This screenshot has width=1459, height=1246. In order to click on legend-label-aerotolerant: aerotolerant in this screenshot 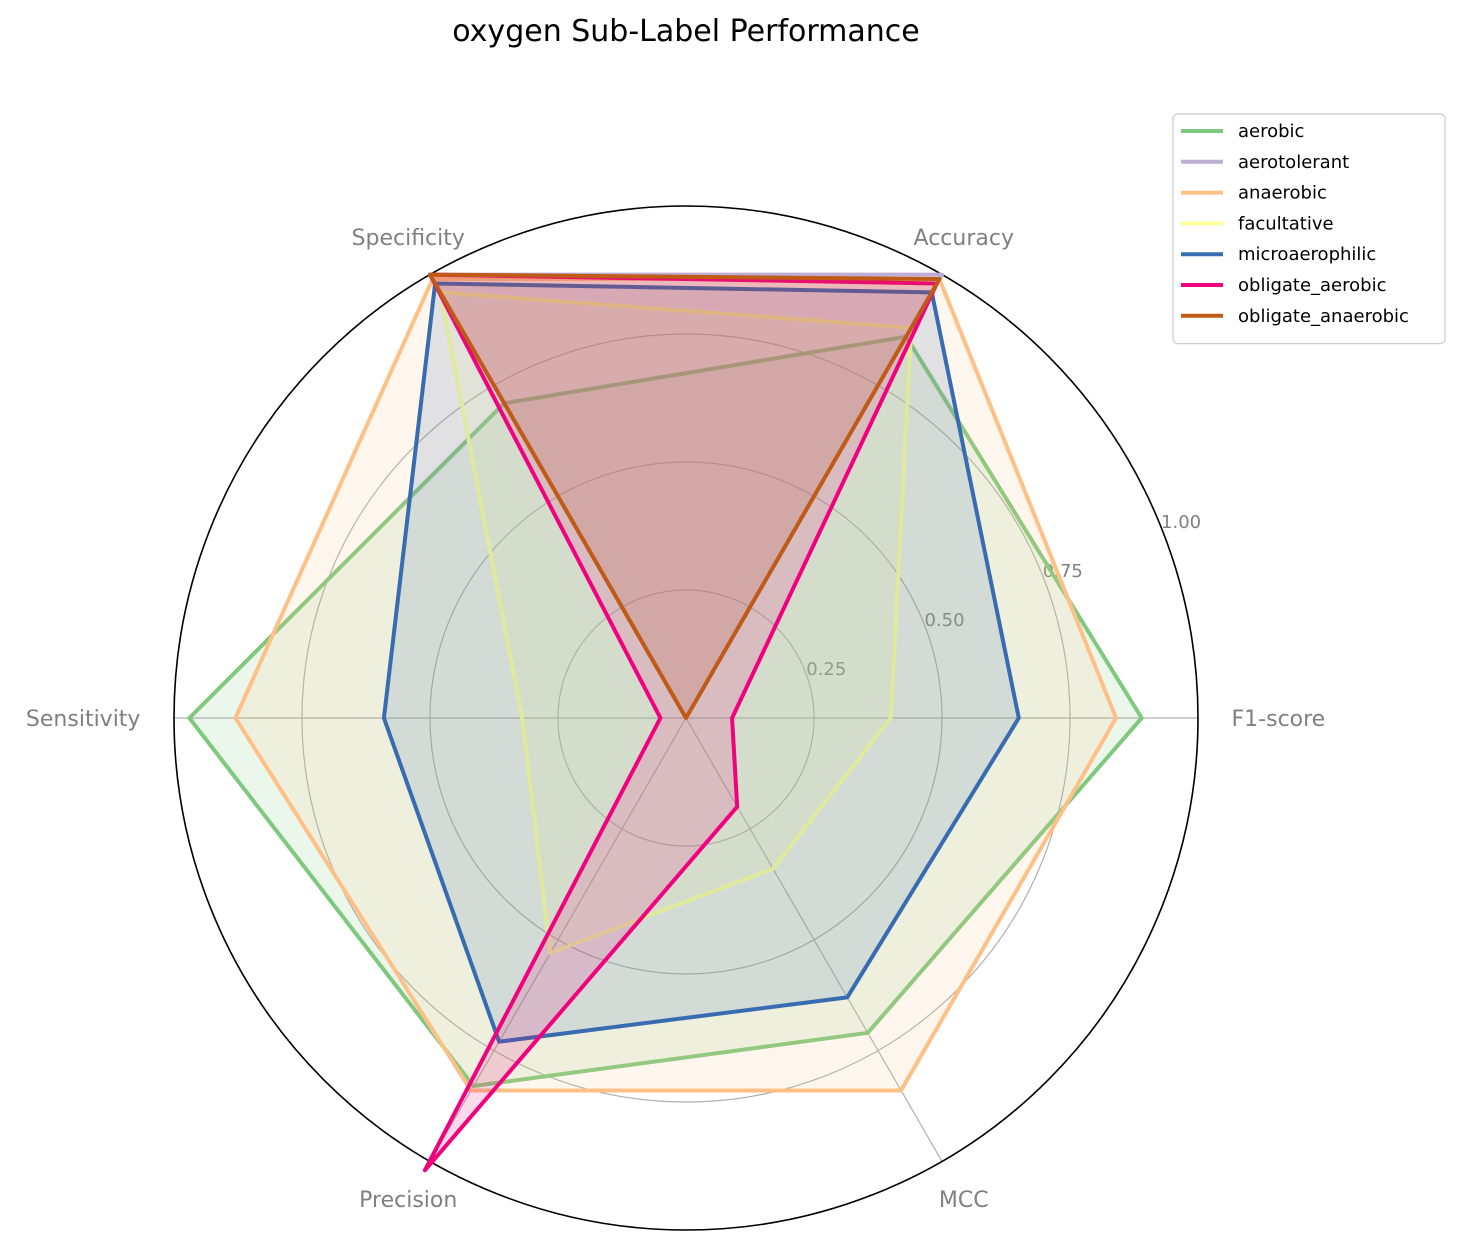, I will do `click(1293, 162)`.